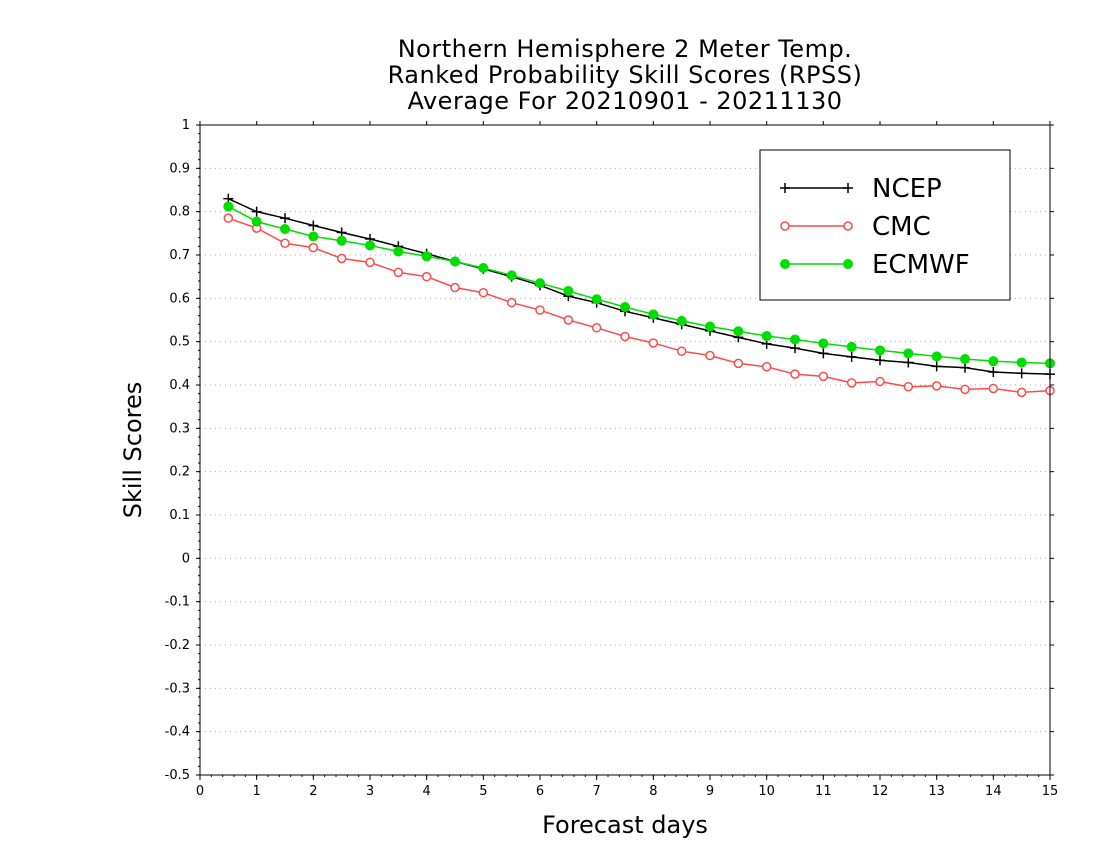 The width and height of the screenshot is (1100, 850). I want to click on legend-label-cmc: CMC, so click(901, 227).